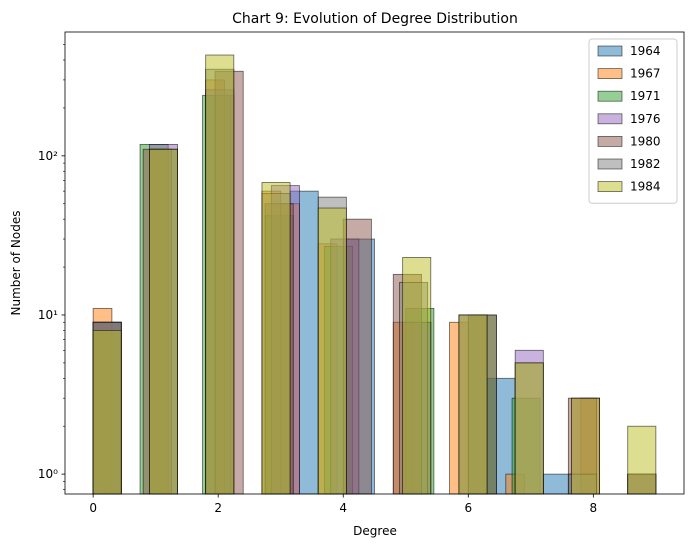  Describe the element at coordinates (645, 96) in the screenshot. I see `legend-label-1971: 1971` at that location.